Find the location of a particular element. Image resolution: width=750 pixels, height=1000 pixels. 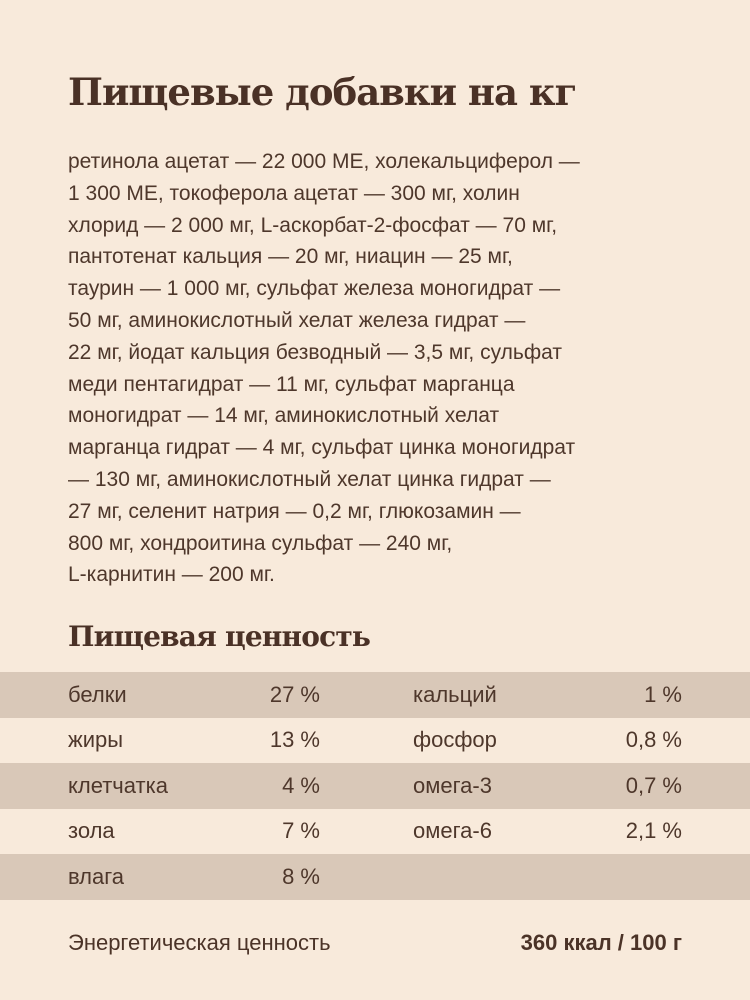

nutrient-value: 1 % is located at coordinates (663, 694).